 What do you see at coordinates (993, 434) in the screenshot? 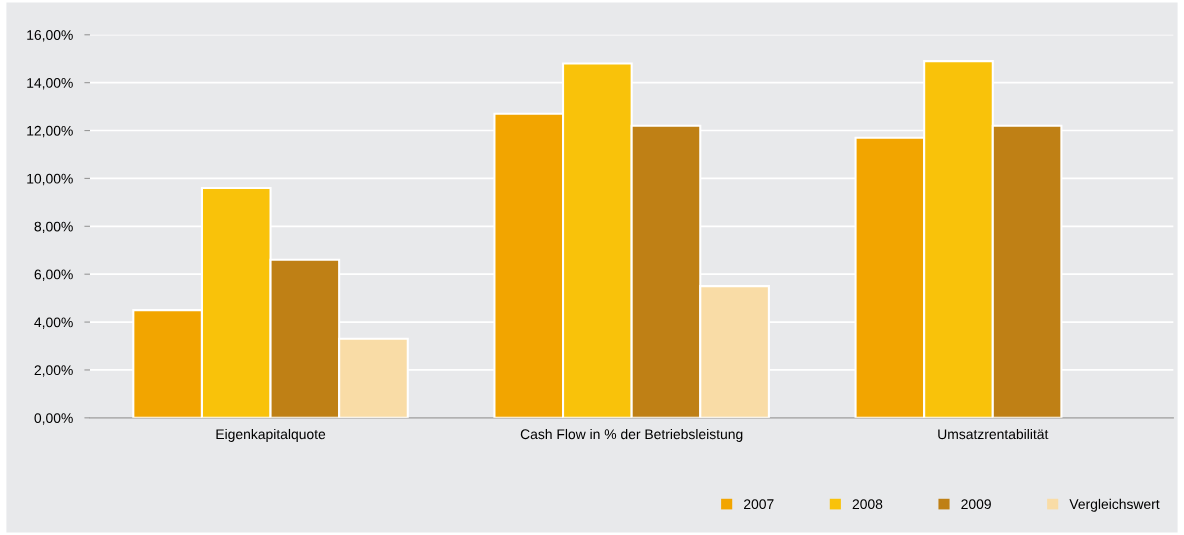
I see `x-tick-label: Umsatzrentabilität` at bounding box center [993, 434].